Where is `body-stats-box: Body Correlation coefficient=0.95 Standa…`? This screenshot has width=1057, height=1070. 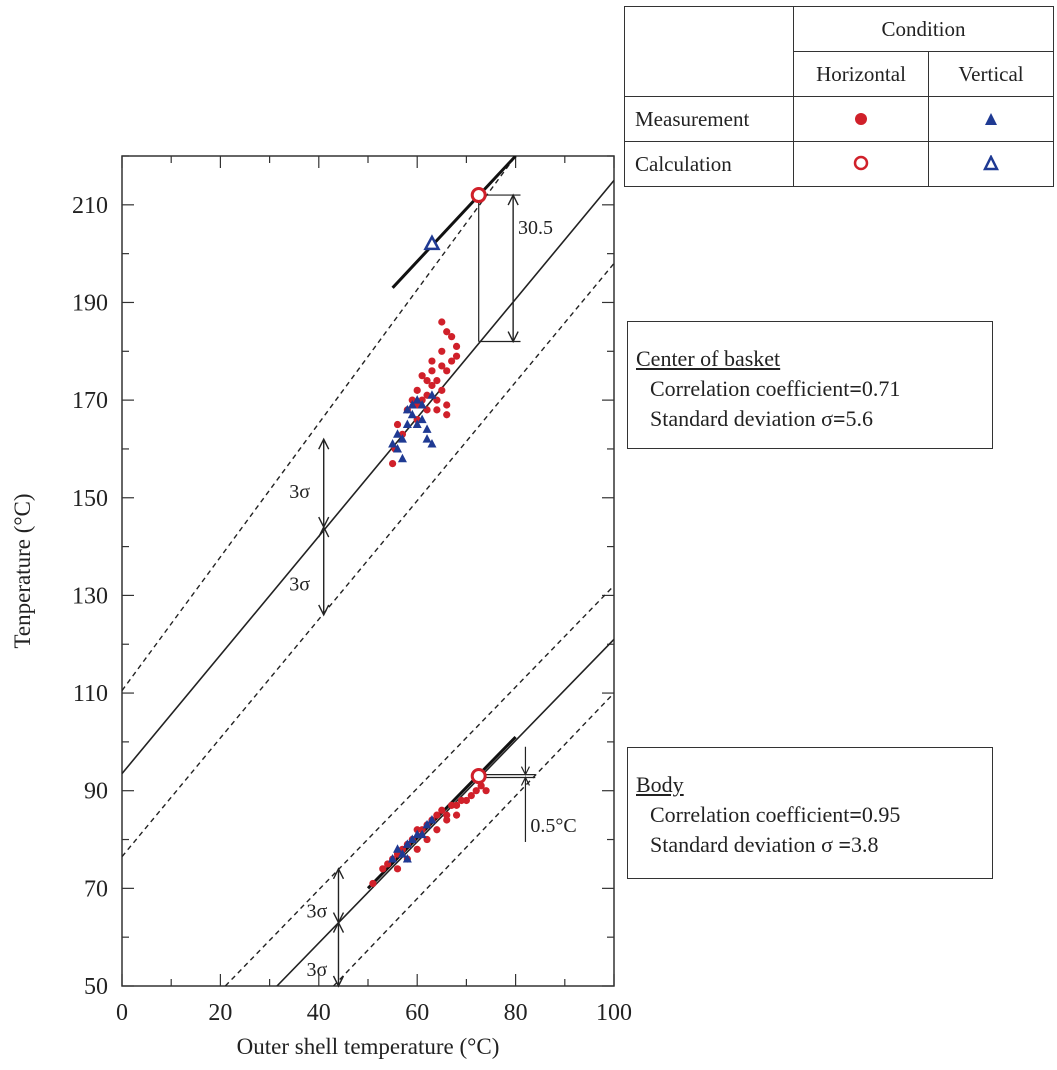 body-stats-box: Body Correlation coefficient=0.95 Standa… is located at coordinates (810, 813).